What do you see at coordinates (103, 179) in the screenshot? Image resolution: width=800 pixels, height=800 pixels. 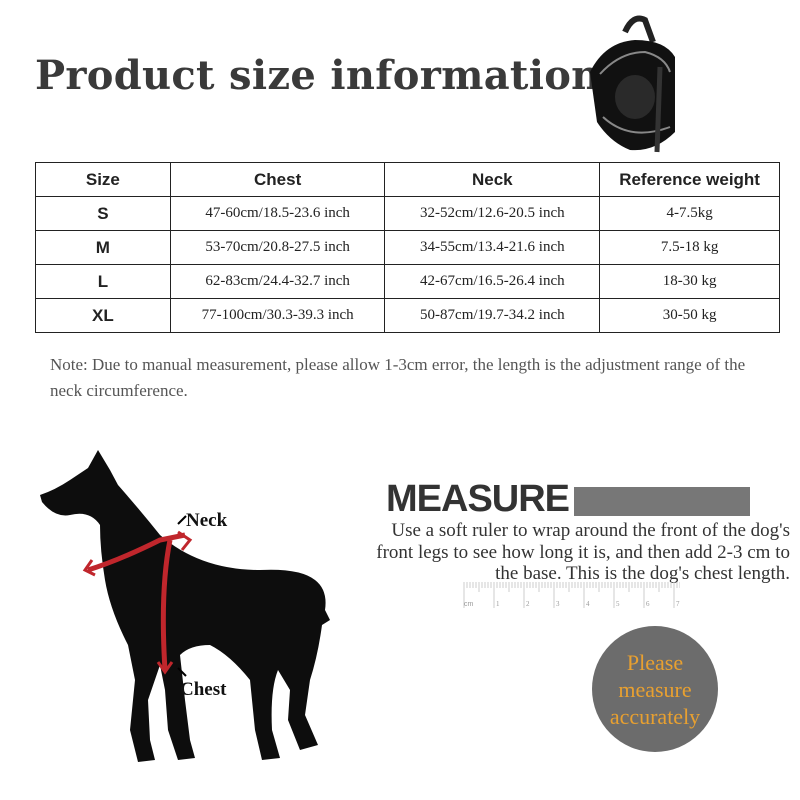 I see `header-size: Size` at bounding box center [103, 179].